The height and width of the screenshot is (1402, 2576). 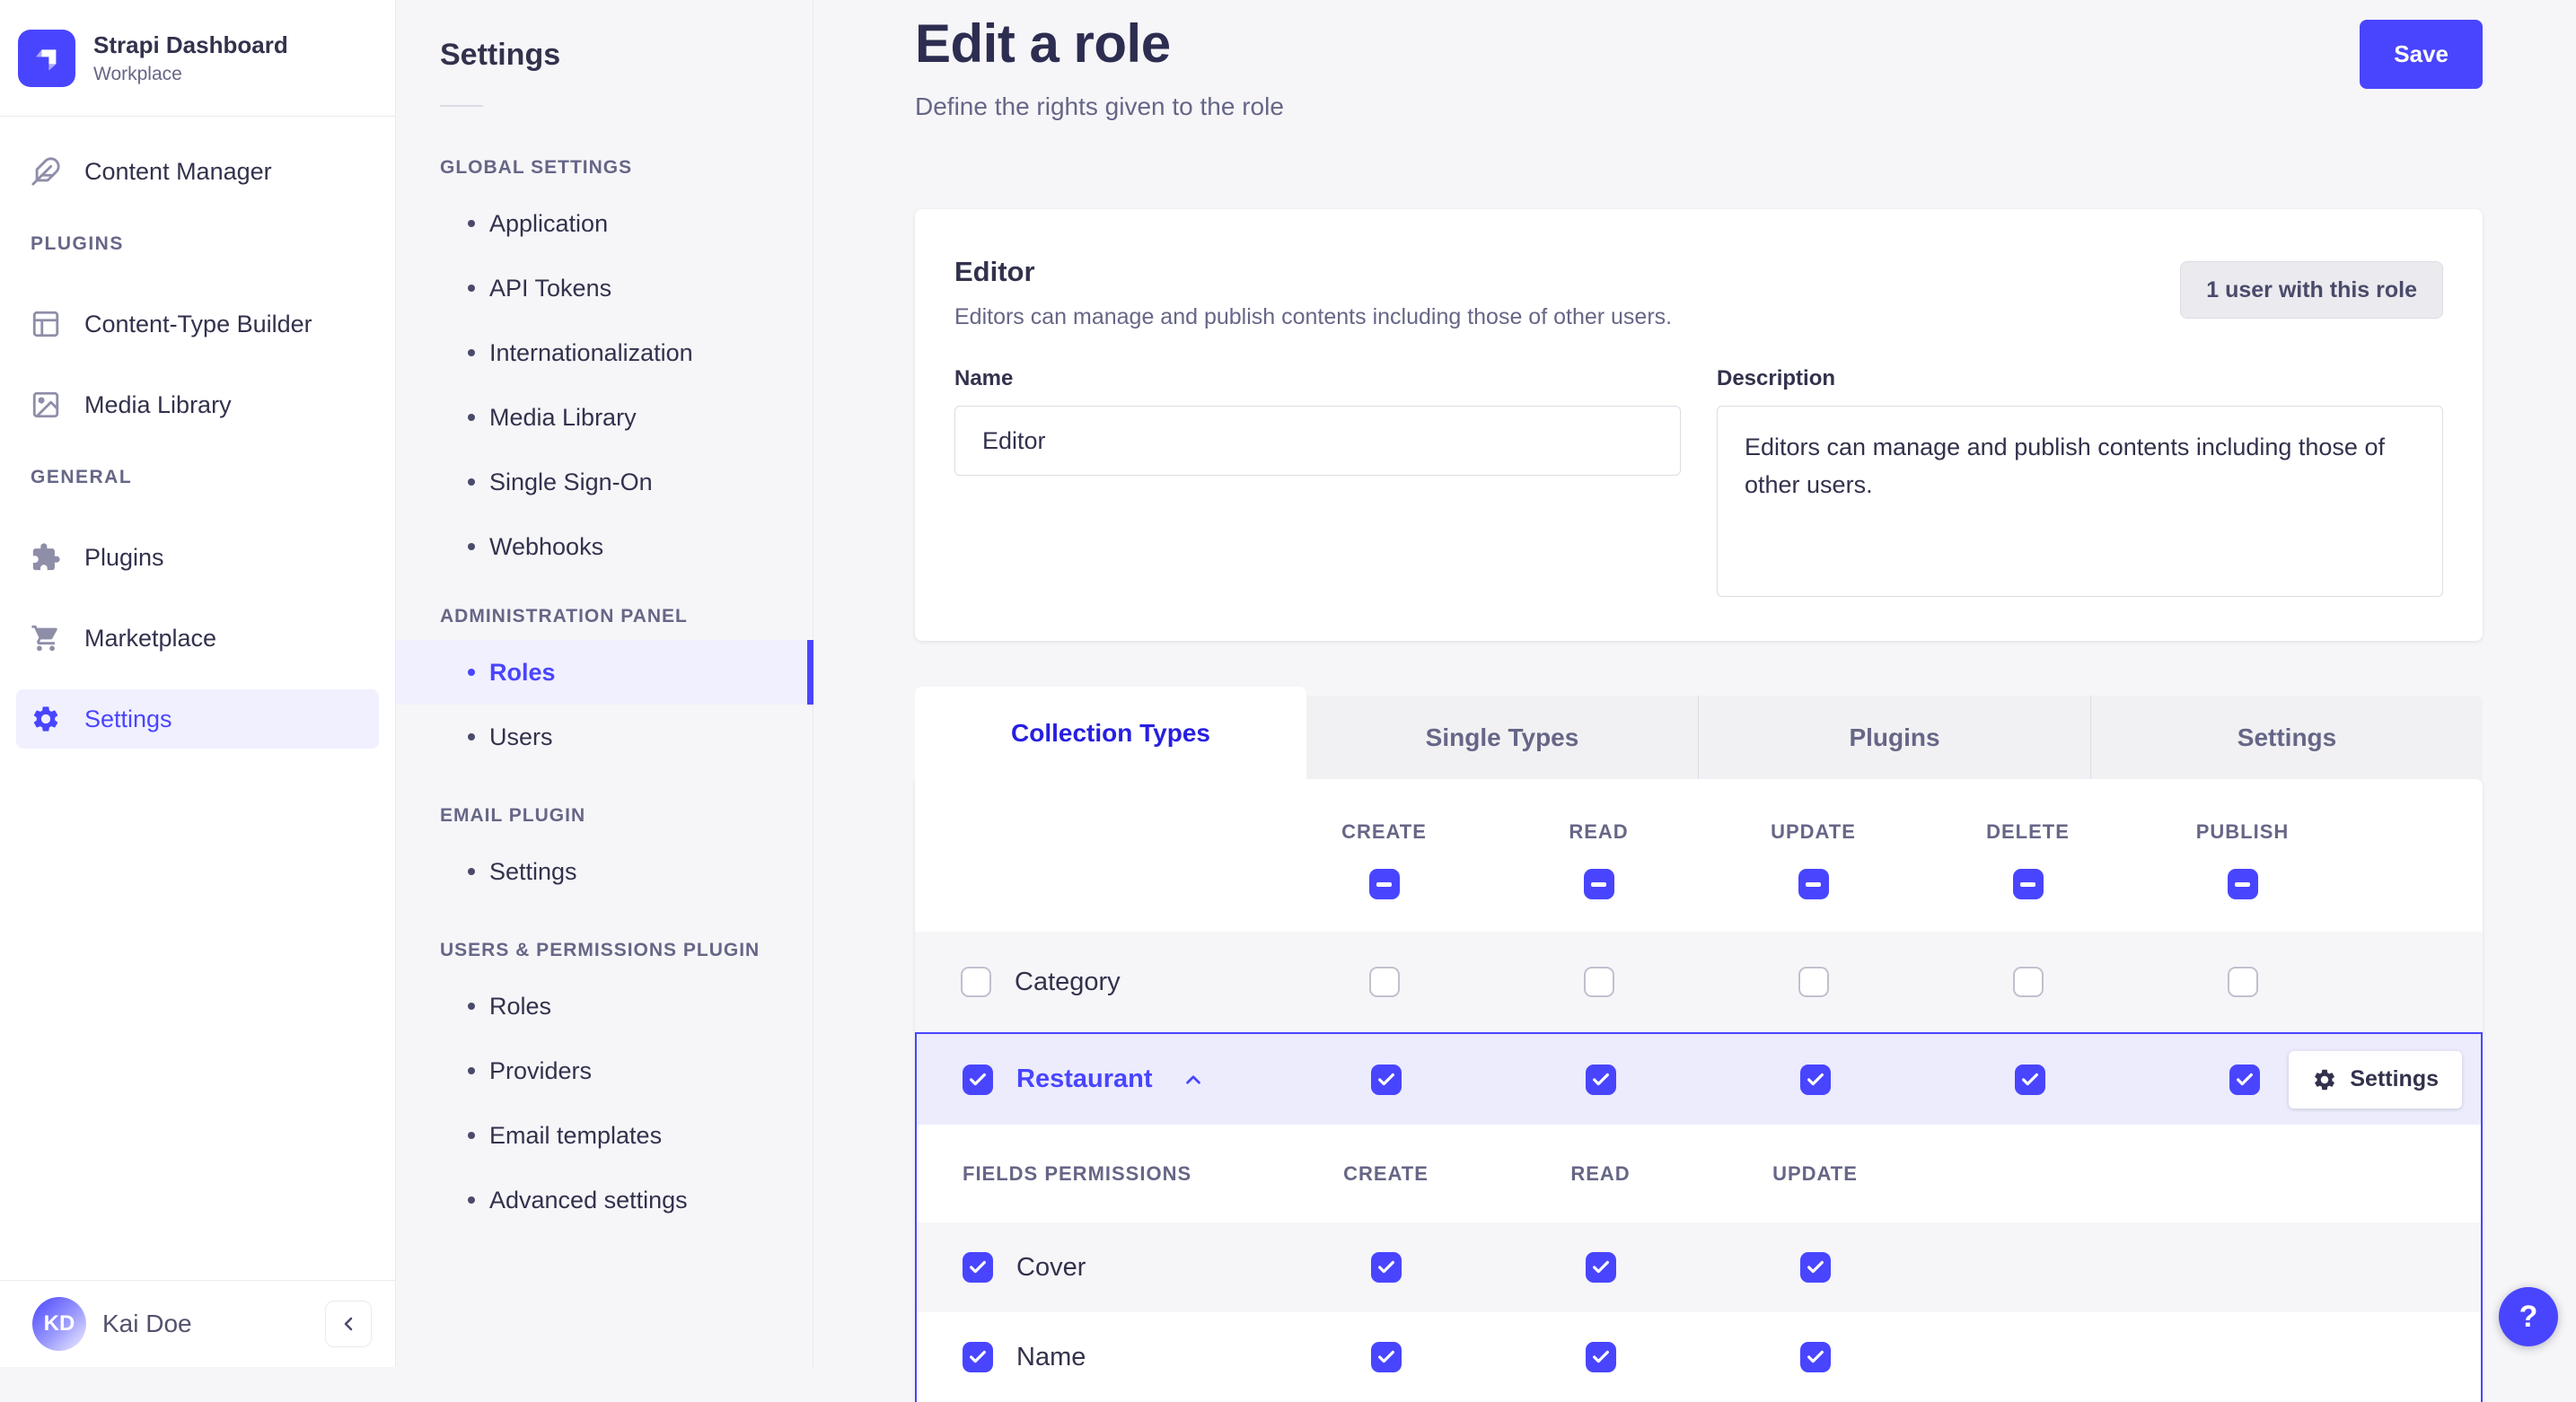 What do you see at coordinates (2242, 982) in the screenshot?
I see `category-publish-checkbox` at bounding box center [2242, 982].